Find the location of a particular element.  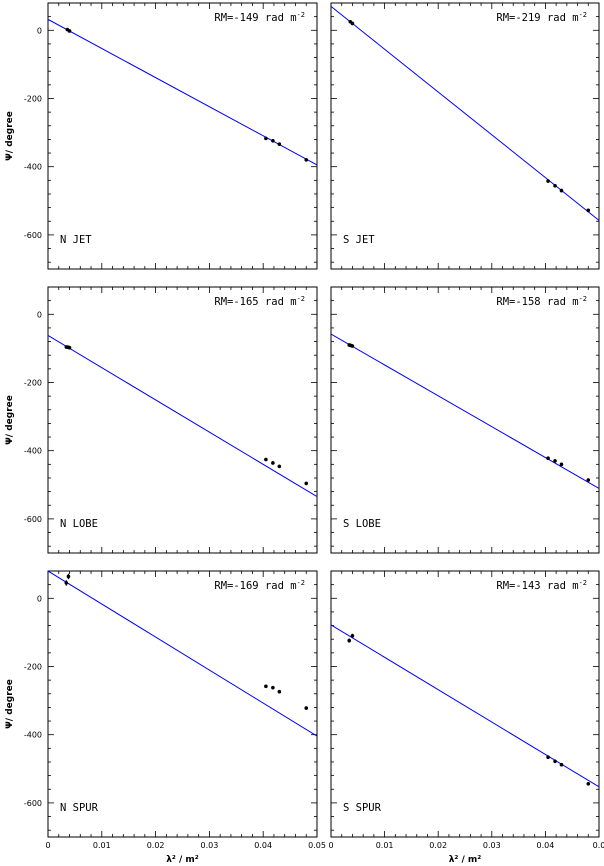

panel-s-lobe: RM=-158 rad m-2 S LOBE is located at coordinates (465, 420).